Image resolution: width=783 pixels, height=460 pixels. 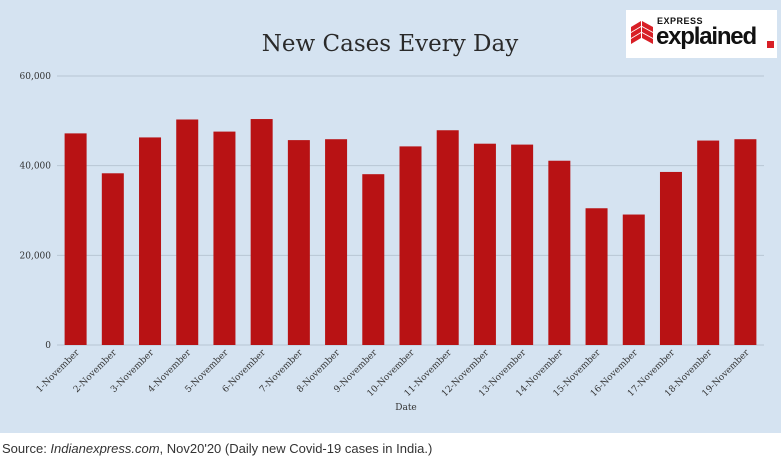 I want to click on y-tick-label: 60,000, so click(x=36, y=77).